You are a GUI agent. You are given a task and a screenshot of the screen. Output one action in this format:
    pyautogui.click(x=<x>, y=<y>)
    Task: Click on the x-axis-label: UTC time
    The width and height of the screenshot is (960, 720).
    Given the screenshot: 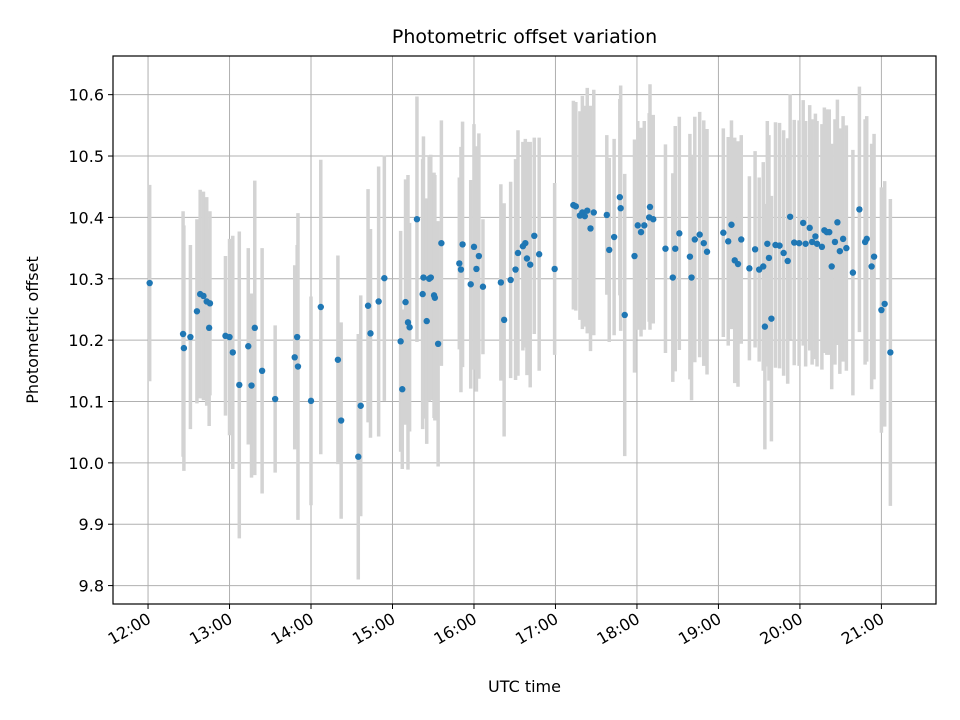 What is the action you would take?
    pyautogui.click(x=524, y=686)
    